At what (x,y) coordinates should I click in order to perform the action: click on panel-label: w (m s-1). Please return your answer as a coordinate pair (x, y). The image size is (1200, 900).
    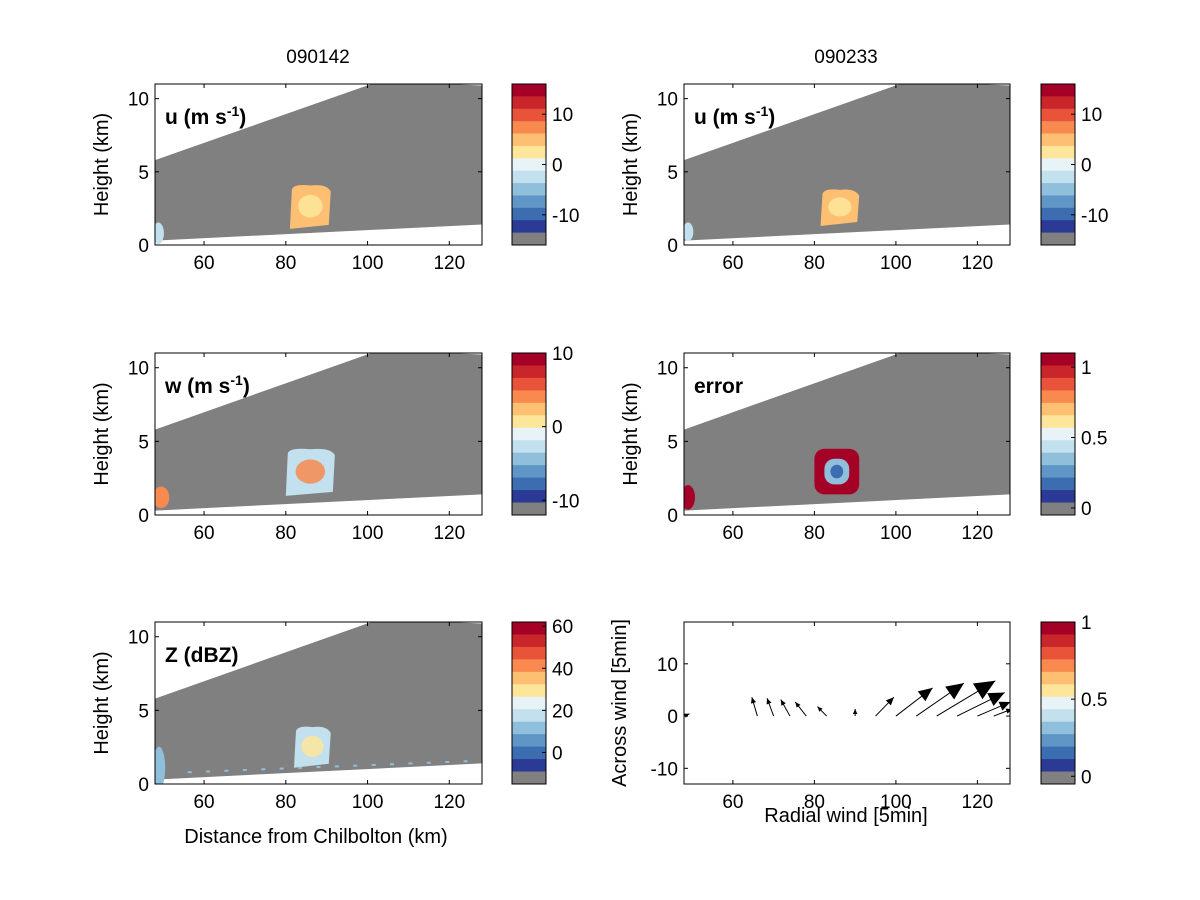
    Looking at the image, I should click on (207, 385).